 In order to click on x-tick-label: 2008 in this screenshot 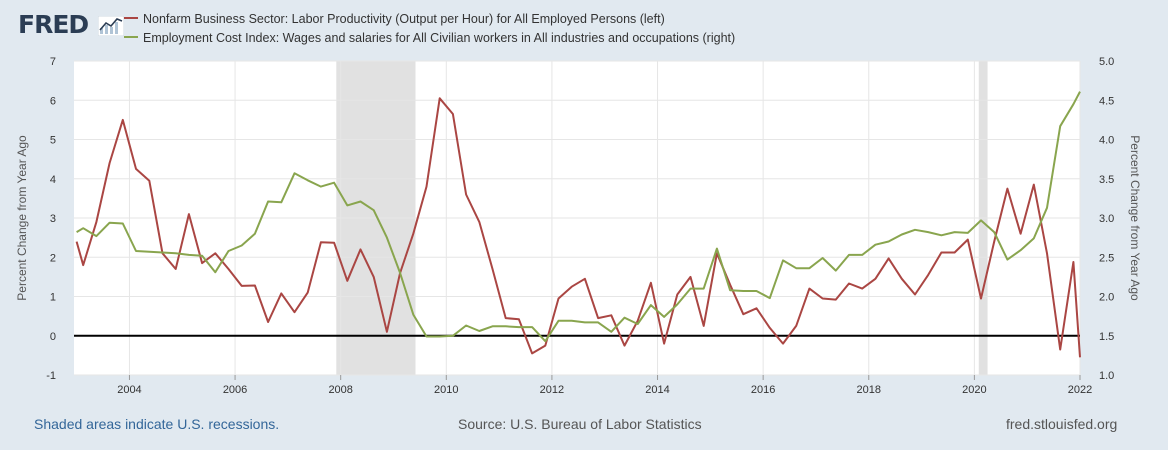, I will do `click(340, 390)`.